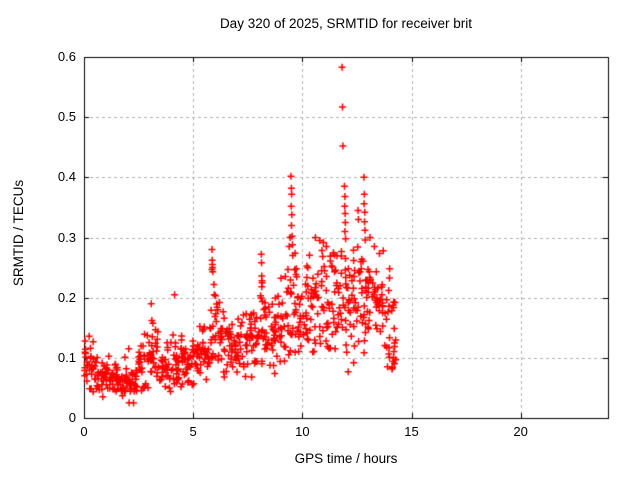 The height and width of the screenshot is (480, 640). I want to click on x-axis-label: GPS time / hours, so click(346, 458).